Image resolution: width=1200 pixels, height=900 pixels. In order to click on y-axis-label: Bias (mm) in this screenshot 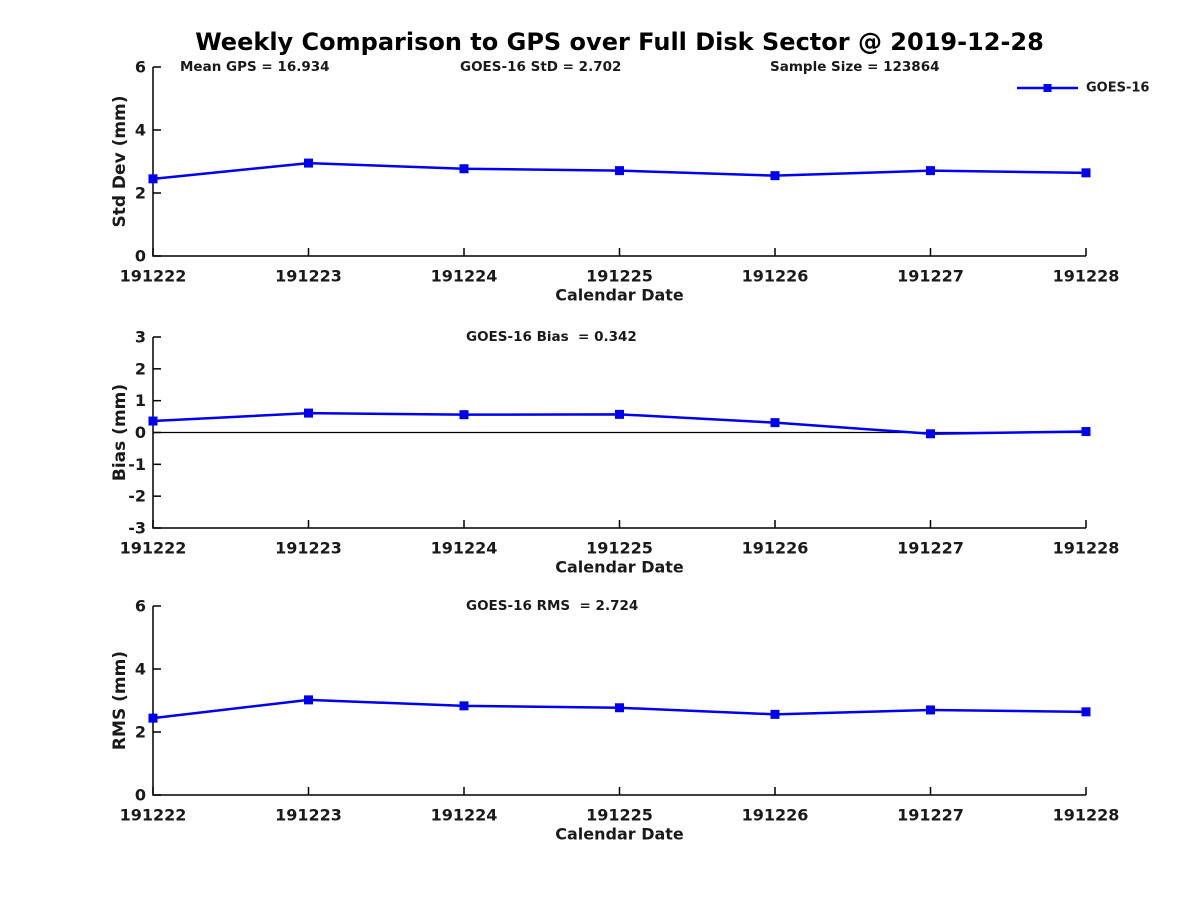, I will do `click(120, 432)`.